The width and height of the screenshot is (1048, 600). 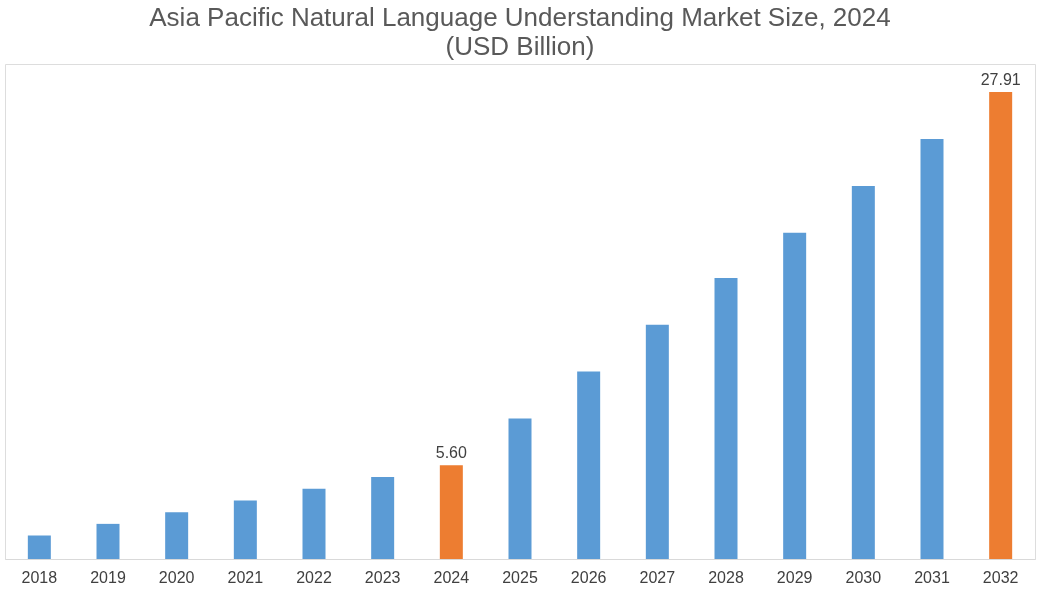 I want to click on x-tick-label: 2019, so click(x=108, y=577).